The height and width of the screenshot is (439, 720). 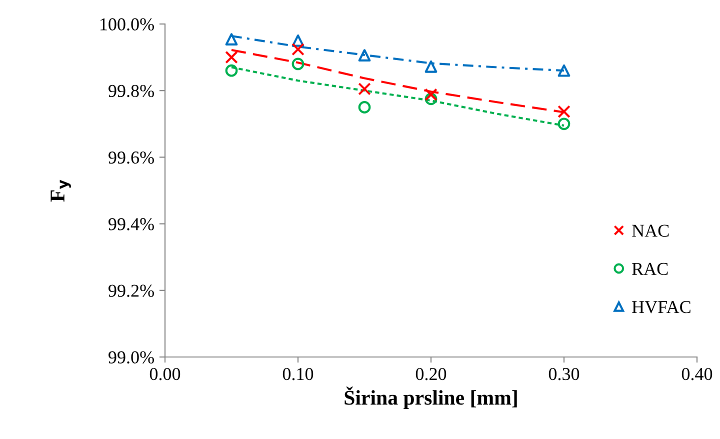 What do you see at coordinates (60, 191) in the screenshot?
I see `y-axis-title: F$_{y}$` at bounding box center [60, 191].